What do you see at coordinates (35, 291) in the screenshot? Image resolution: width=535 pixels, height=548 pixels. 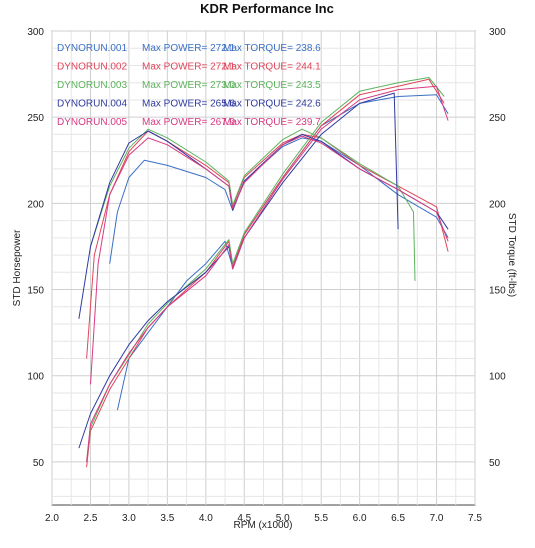 I see `y-tick-label: 150` at bounding box center [35, 291].